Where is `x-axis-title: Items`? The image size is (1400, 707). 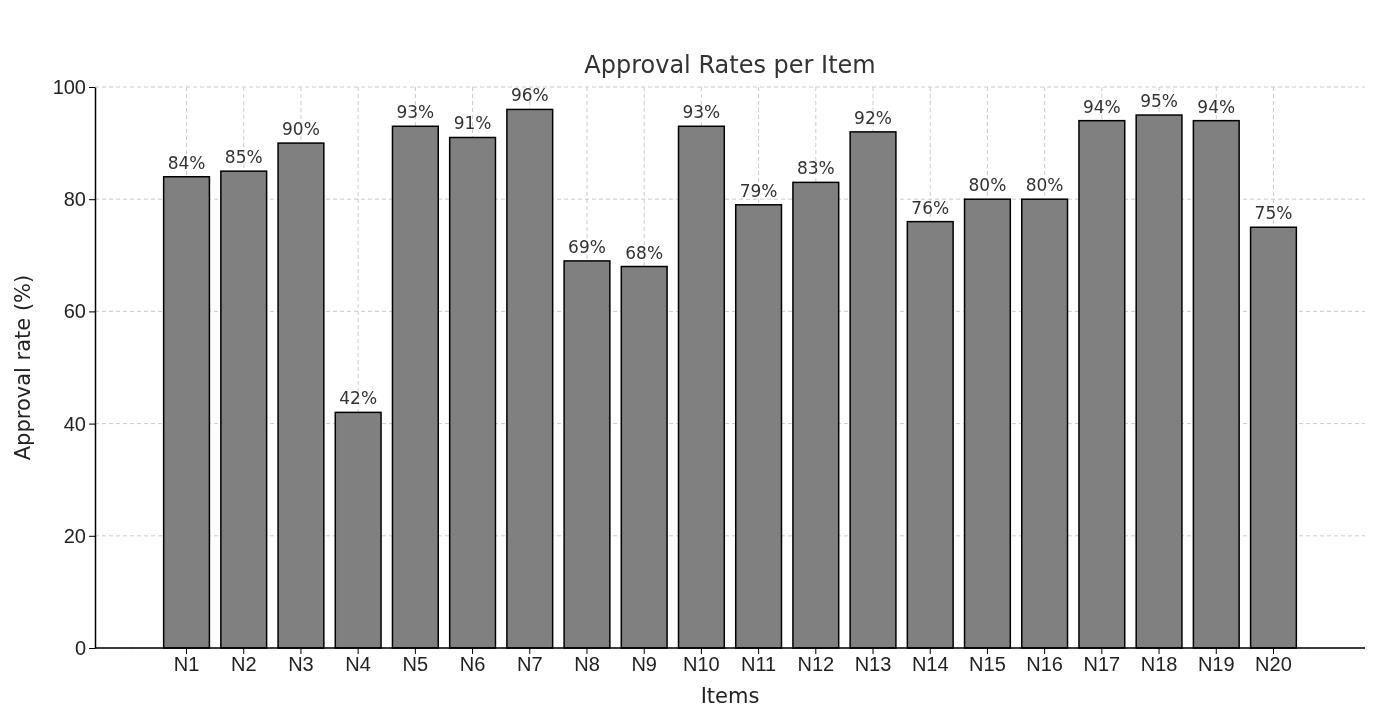
x-axis-title: Items is located at coordinates (730, 695).